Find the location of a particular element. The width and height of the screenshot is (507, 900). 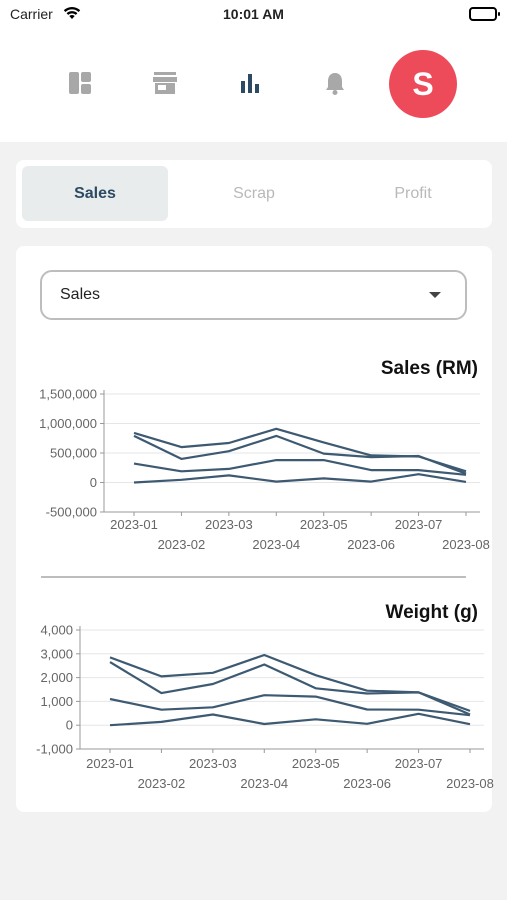

y-tick-label: -1,000 is located at coordinates (54, 749).